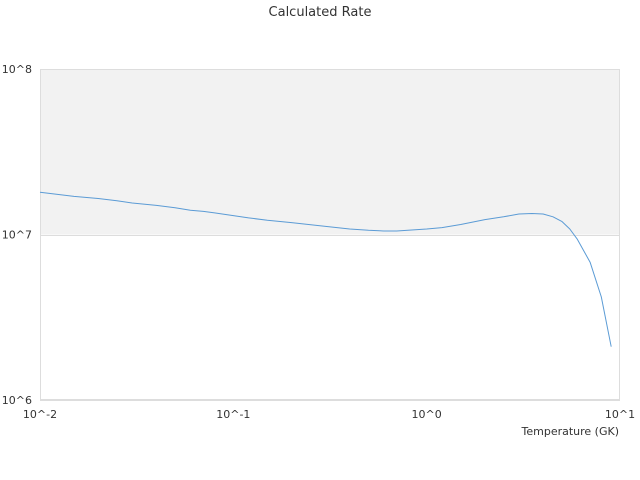 The height and width of the screenshot is (480, 640). I want to click on x-axis-label: Temperature (GK), so click(570, 431).